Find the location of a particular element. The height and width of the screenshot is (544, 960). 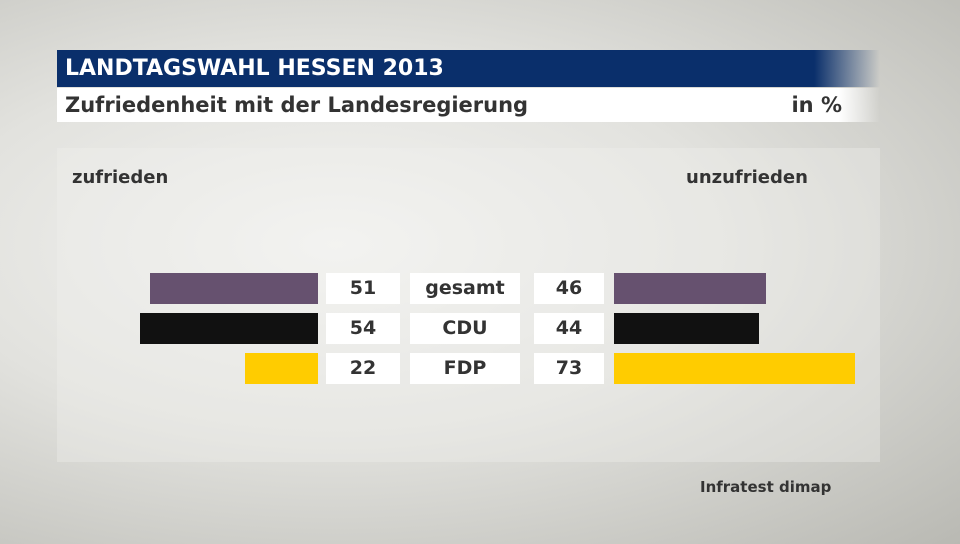

chart-subtitle: Zufriedenheit mit der Landesregierung is located at coordinates (297, 105).